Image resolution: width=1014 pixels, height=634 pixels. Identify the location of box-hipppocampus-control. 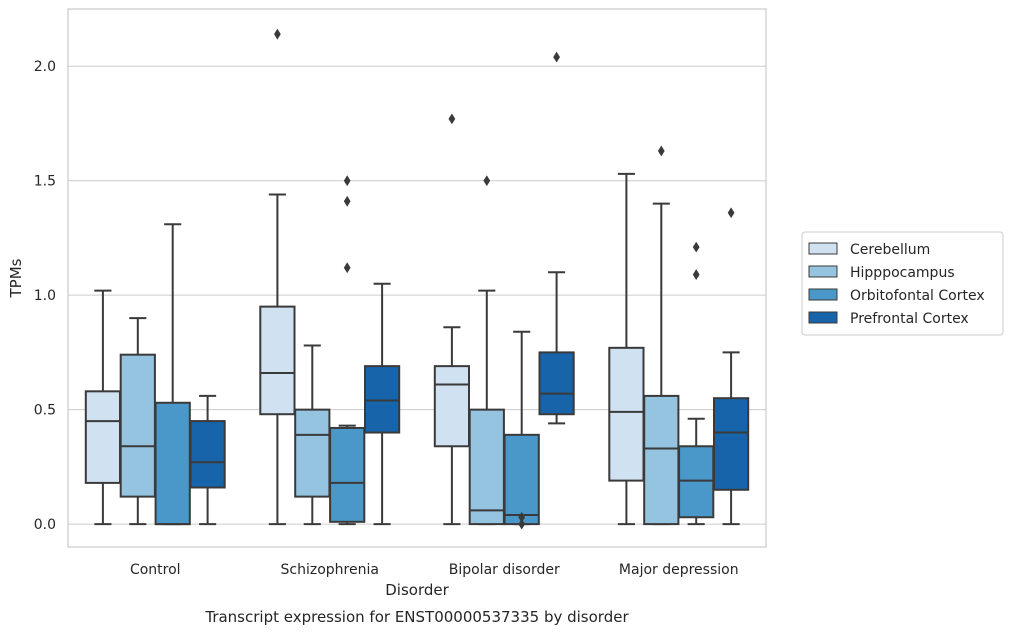
(137, 421).